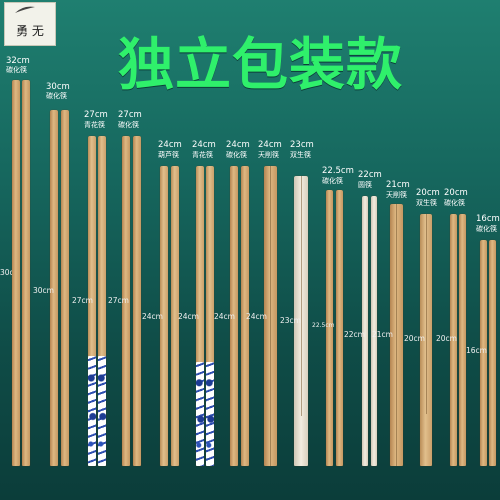 The width and height of the screenshot is (500, 500). What do you see at coordinates (168, 155) in the screenshot?
I see `type-label: 葫芦筷` at bounding box center [168, 155].